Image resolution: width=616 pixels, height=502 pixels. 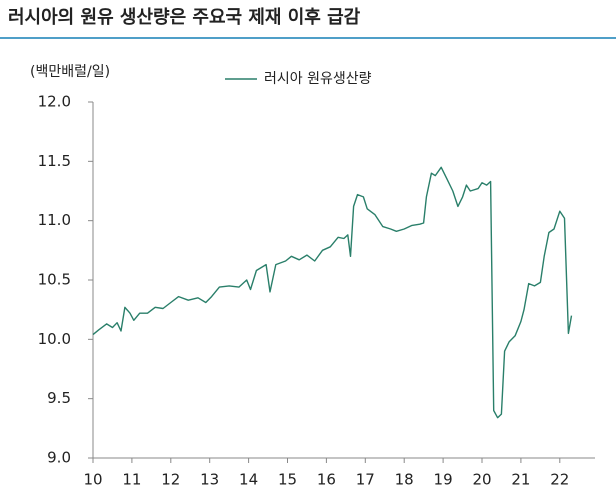 What do you see at coordinates (54, 161) in the screenshot?
I see `y-tick-label: 11.5` at bounding box center [54, 161].